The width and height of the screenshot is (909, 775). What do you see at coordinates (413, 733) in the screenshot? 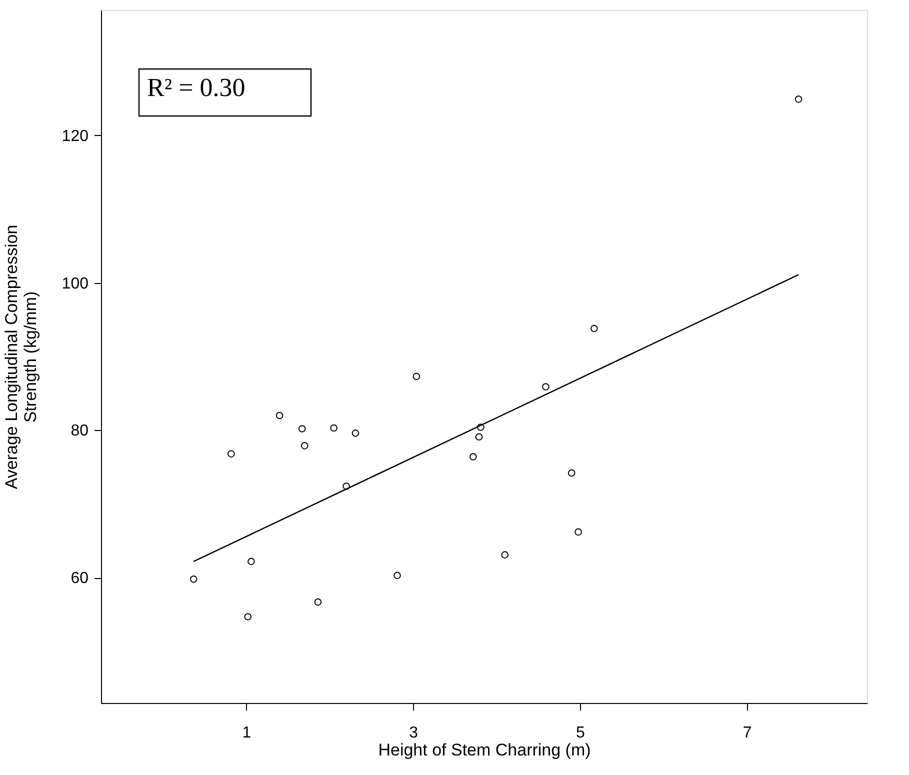
I see `x-tick-label: 3` at bounding box center [413, 733].